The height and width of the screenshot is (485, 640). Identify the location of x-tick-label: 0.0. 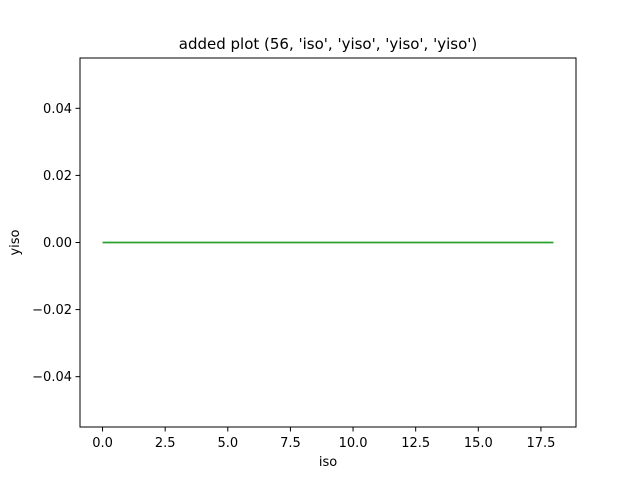
(102, 443).